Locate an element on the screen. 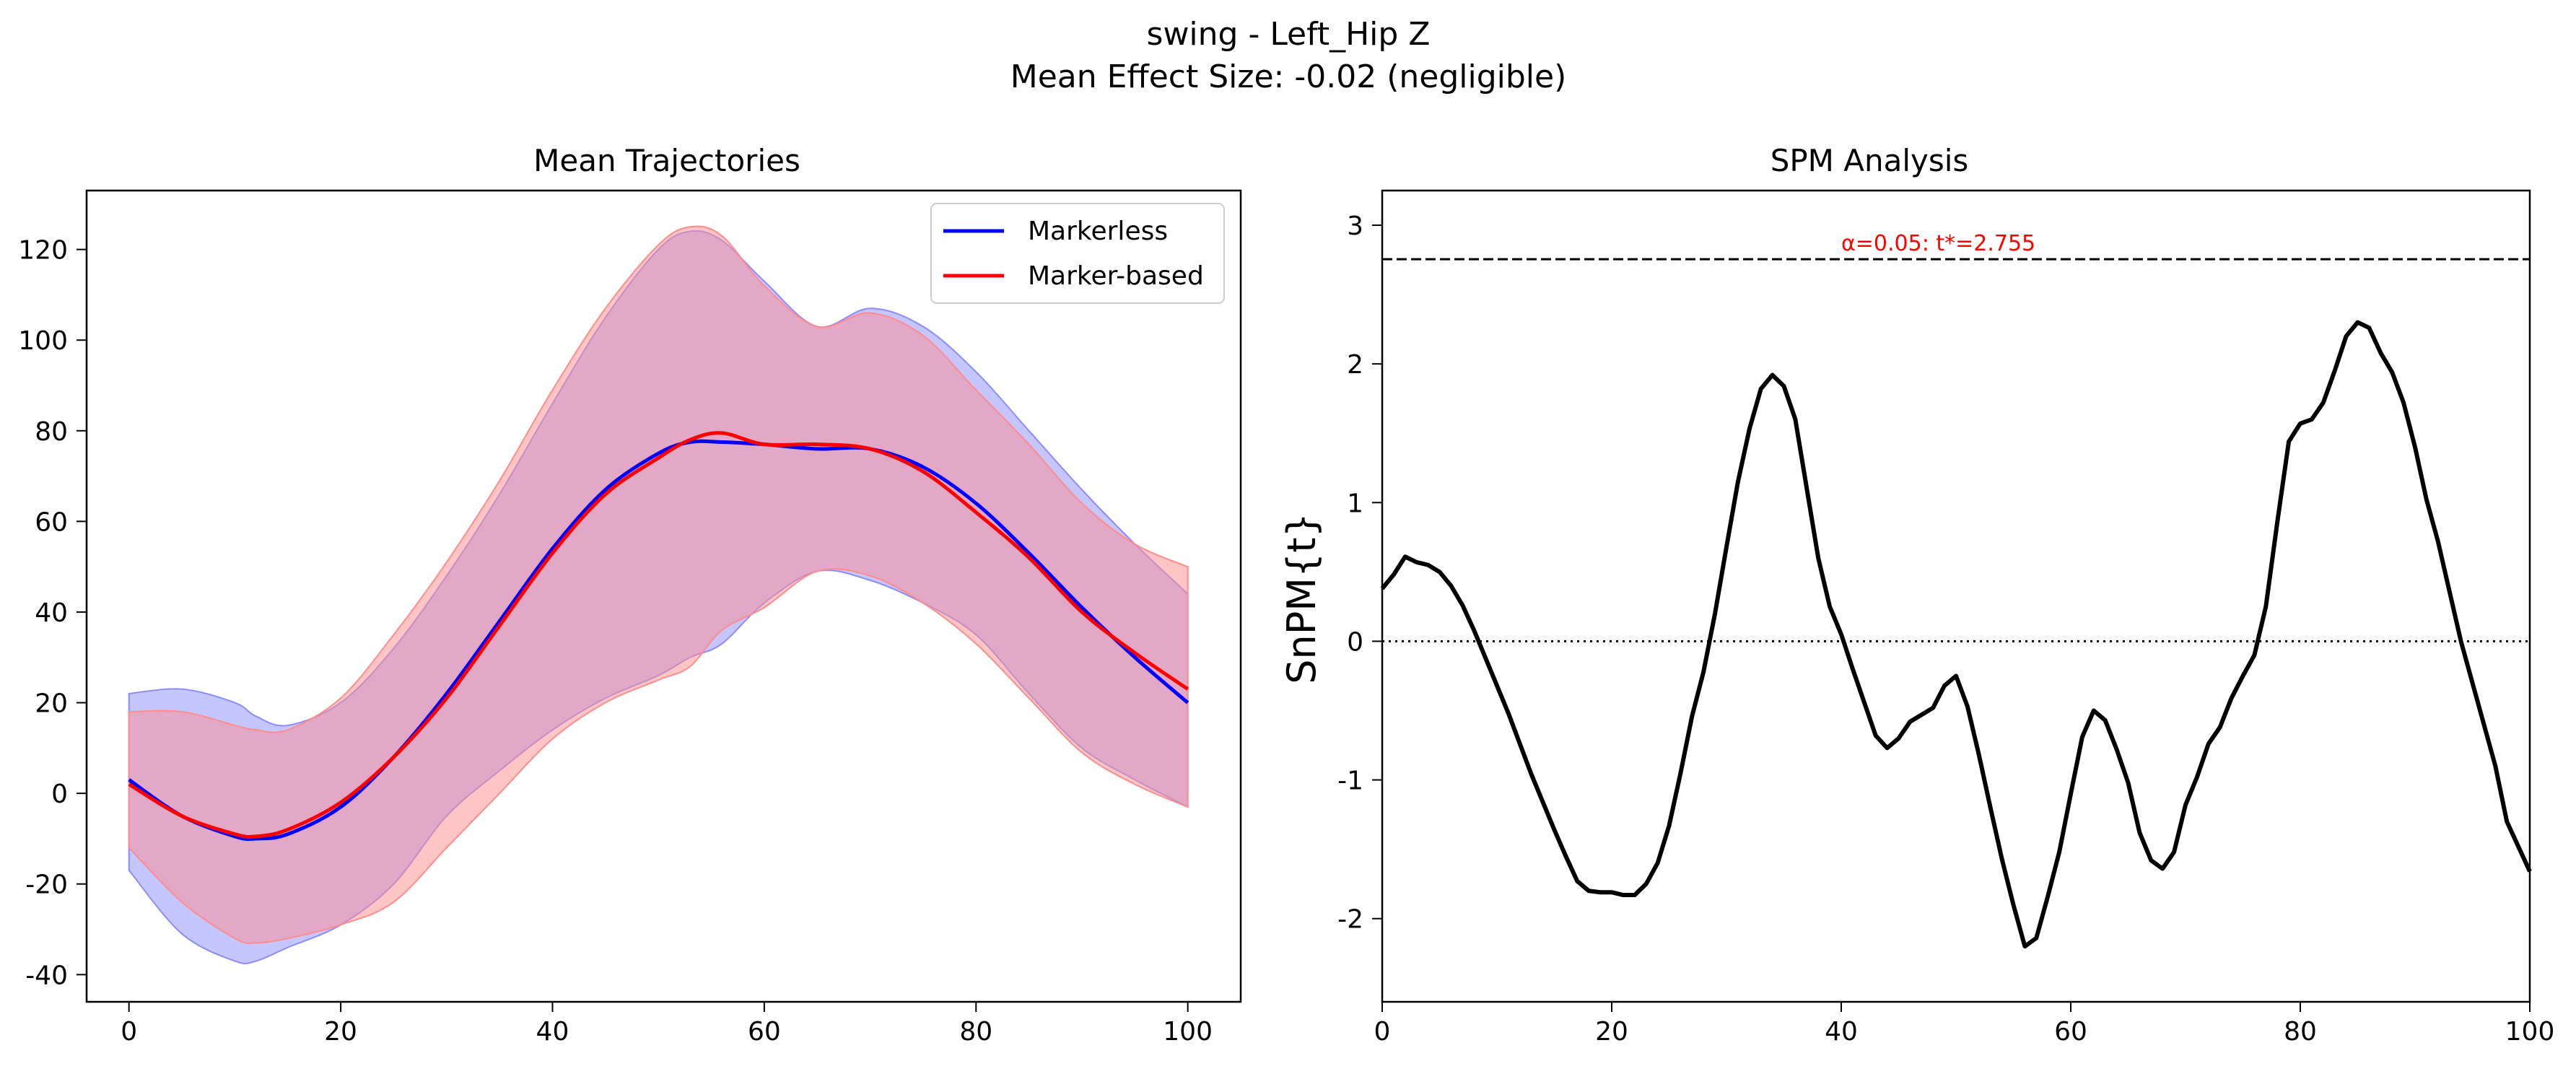 This screenshot has width=2576, height=1074. trajectories-y-tick-label: 80 is located at coordinates (51, 432).